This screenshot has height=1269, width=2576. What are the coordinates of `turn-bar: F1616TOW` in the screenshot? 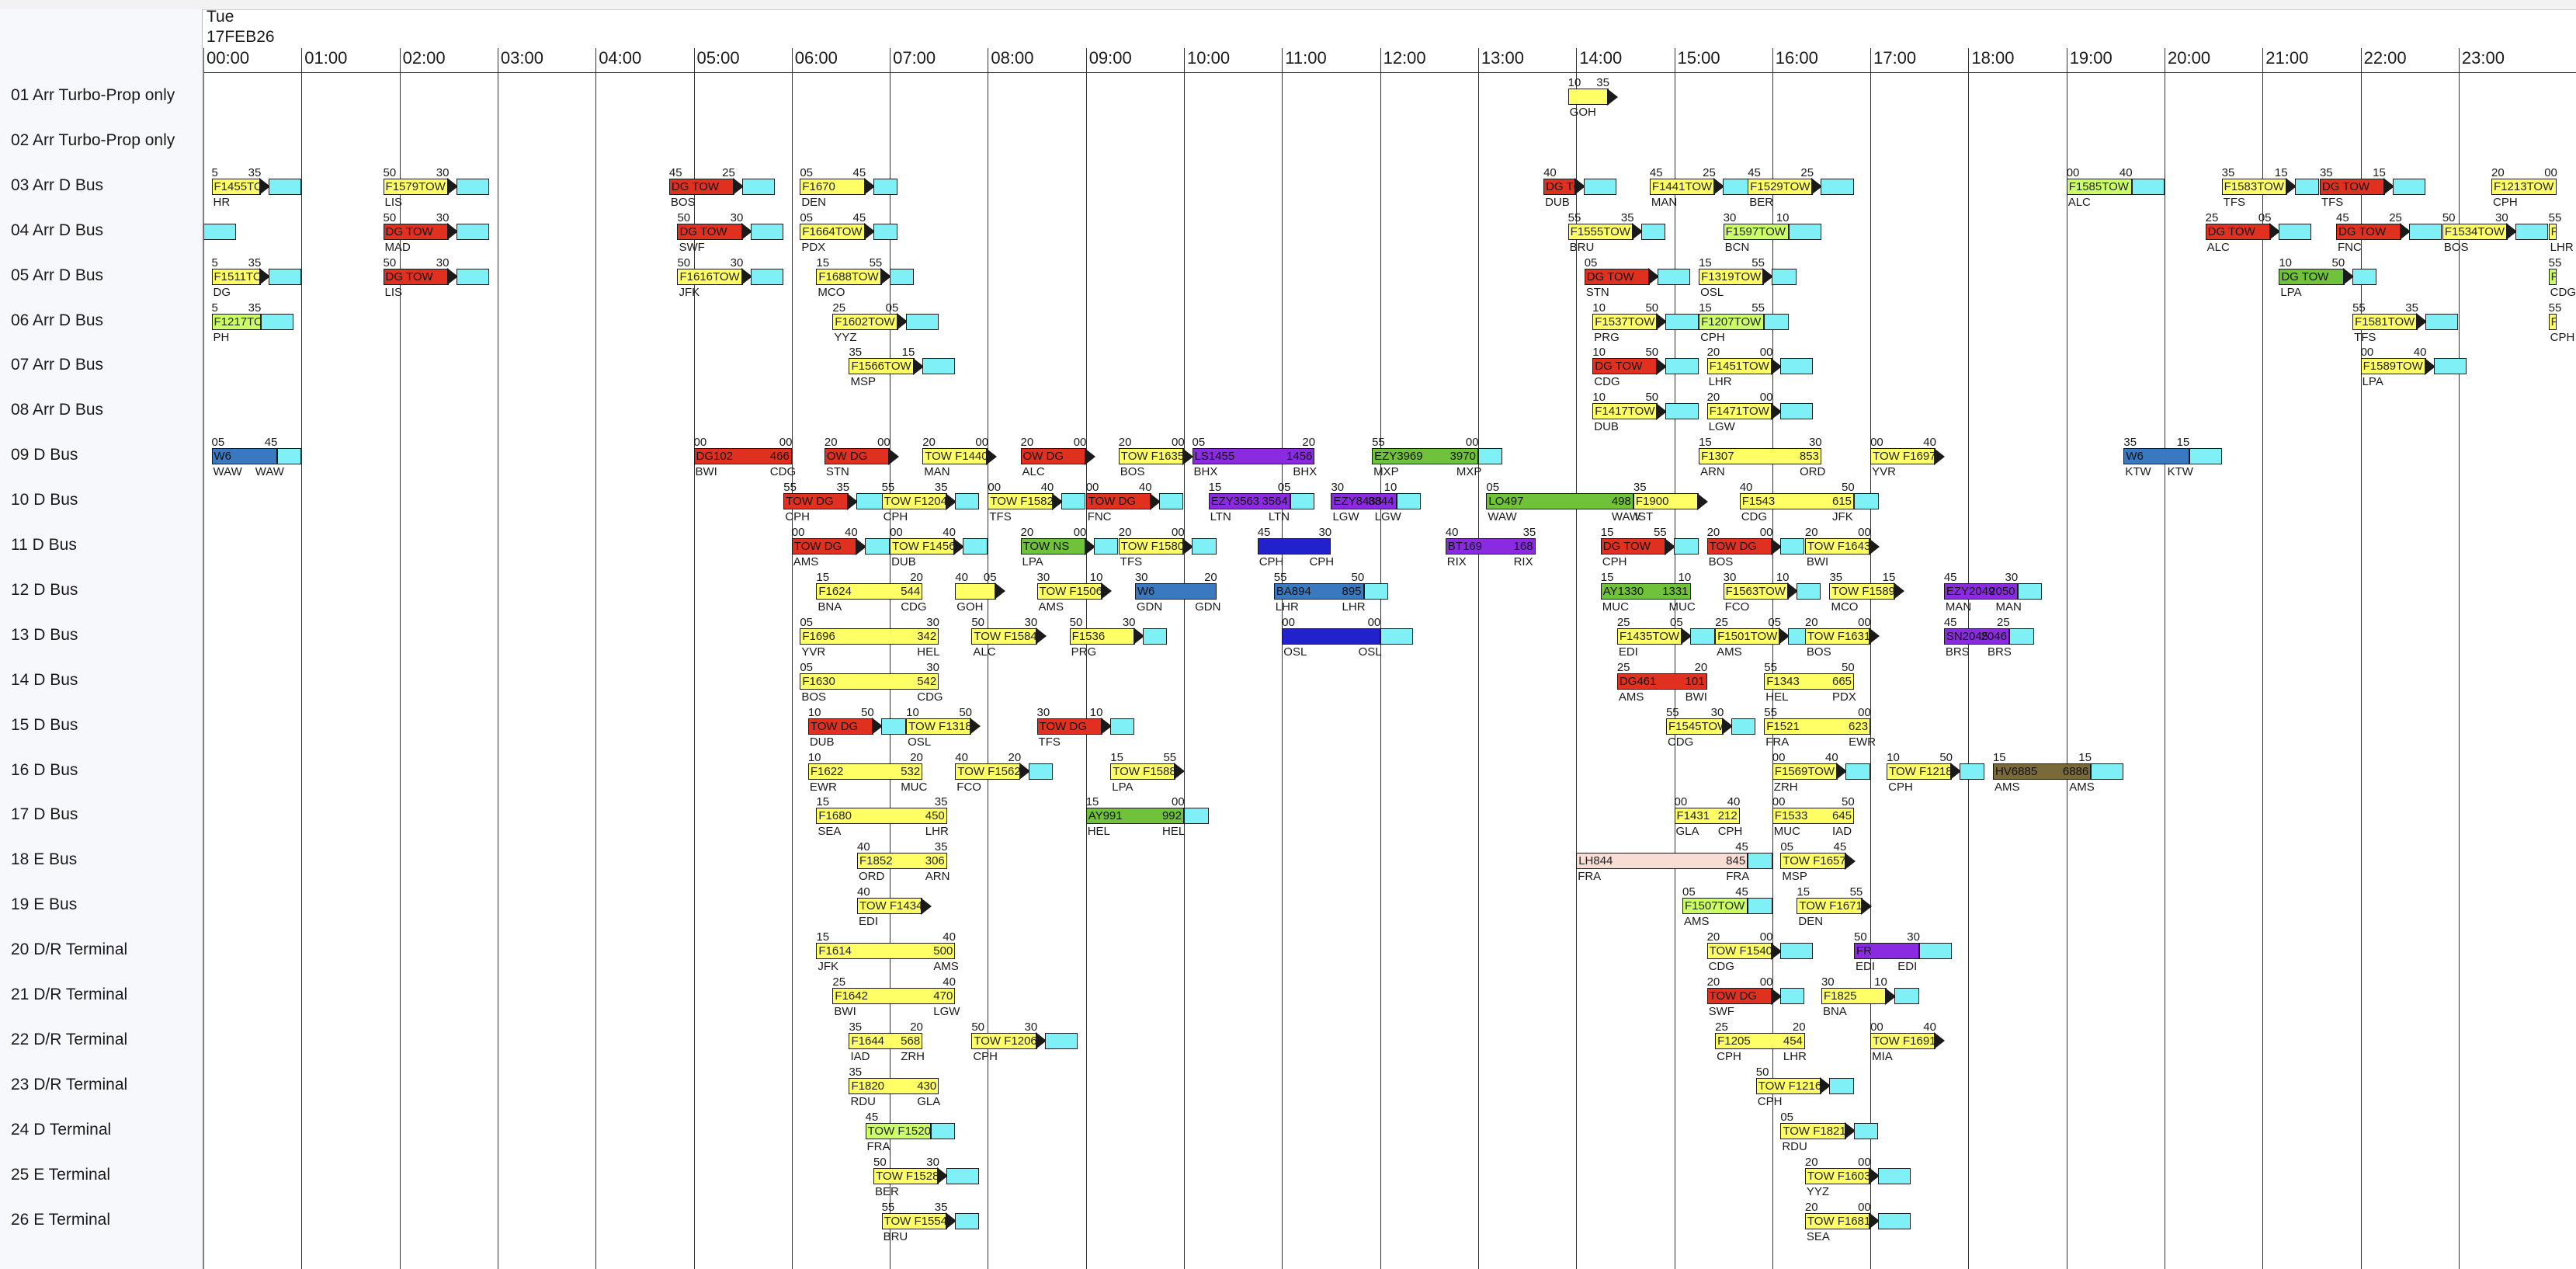 It's located at (710, 276).